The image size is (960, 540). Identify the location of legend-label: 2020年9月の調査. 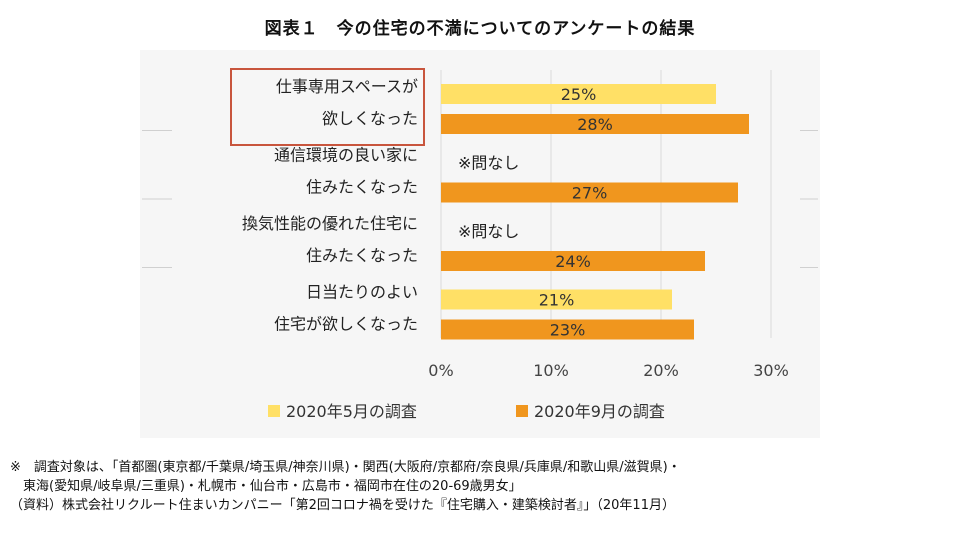
(599, 411).